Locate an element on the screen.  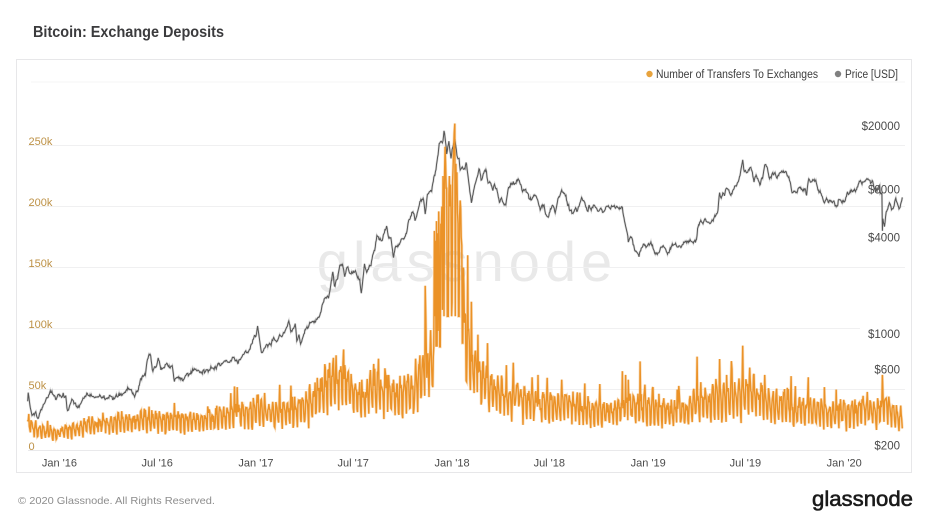
svg-text: 0 is located at coordinates (32, 447).